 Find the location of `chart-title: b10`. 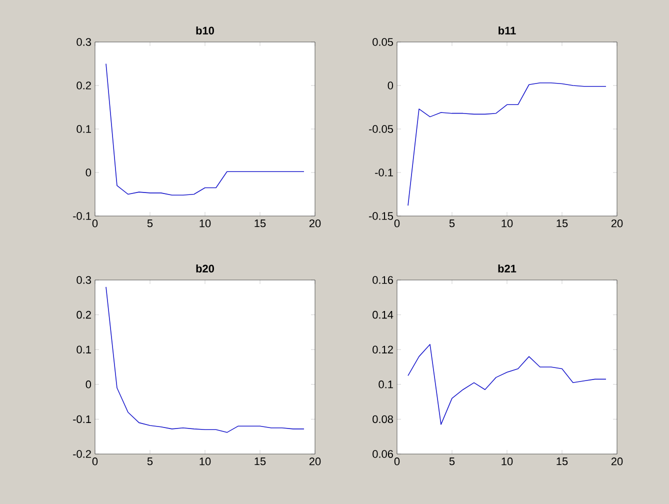

chart-title: b10 is located at coordinates (205, 30).